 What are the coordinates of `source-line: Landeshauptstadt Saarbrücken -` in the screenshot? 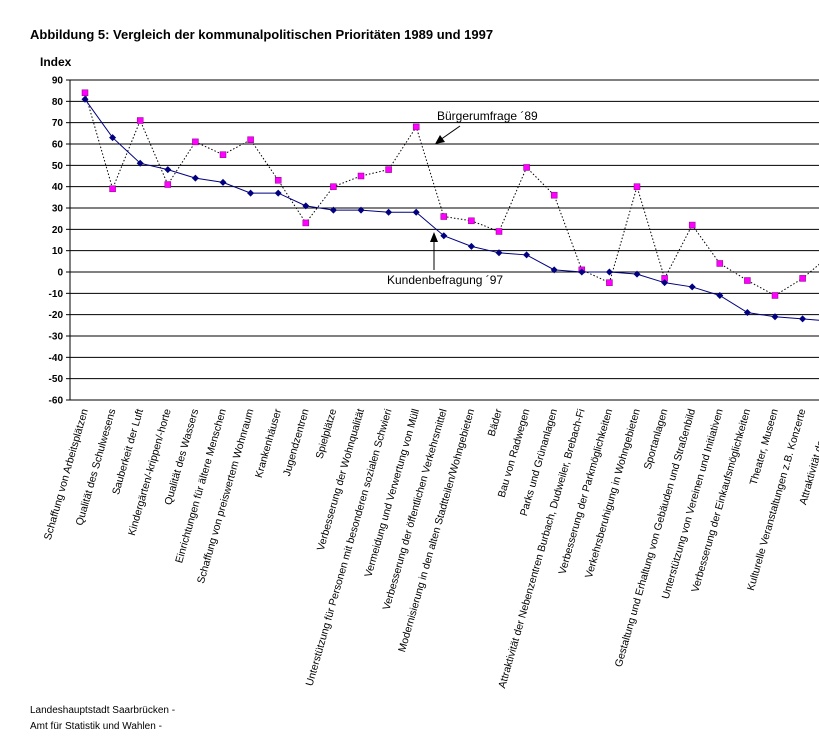 It's located at (102, 710).